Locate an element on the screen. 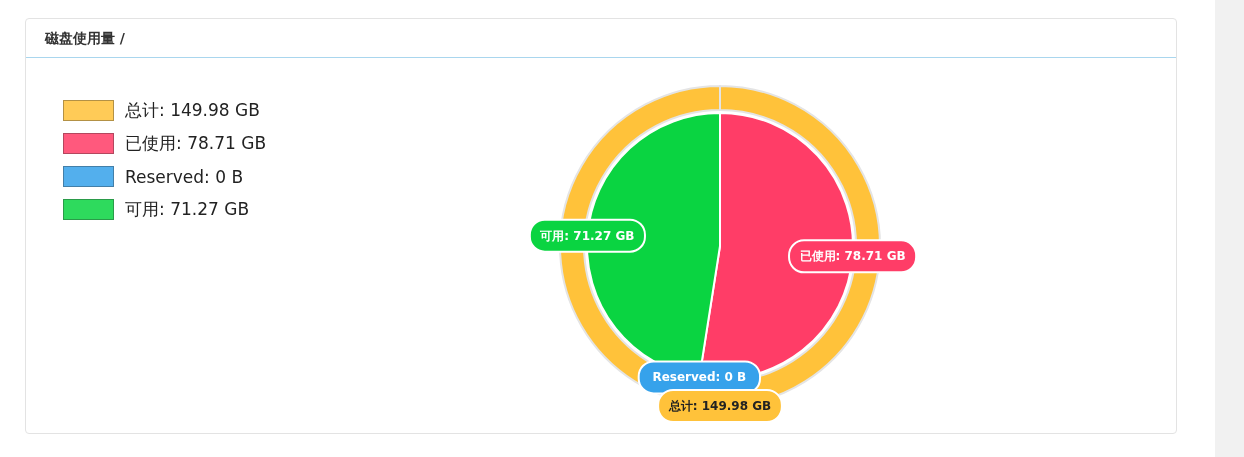  legend-label: Reserved: 0 B is located at coordinates (184, 176).